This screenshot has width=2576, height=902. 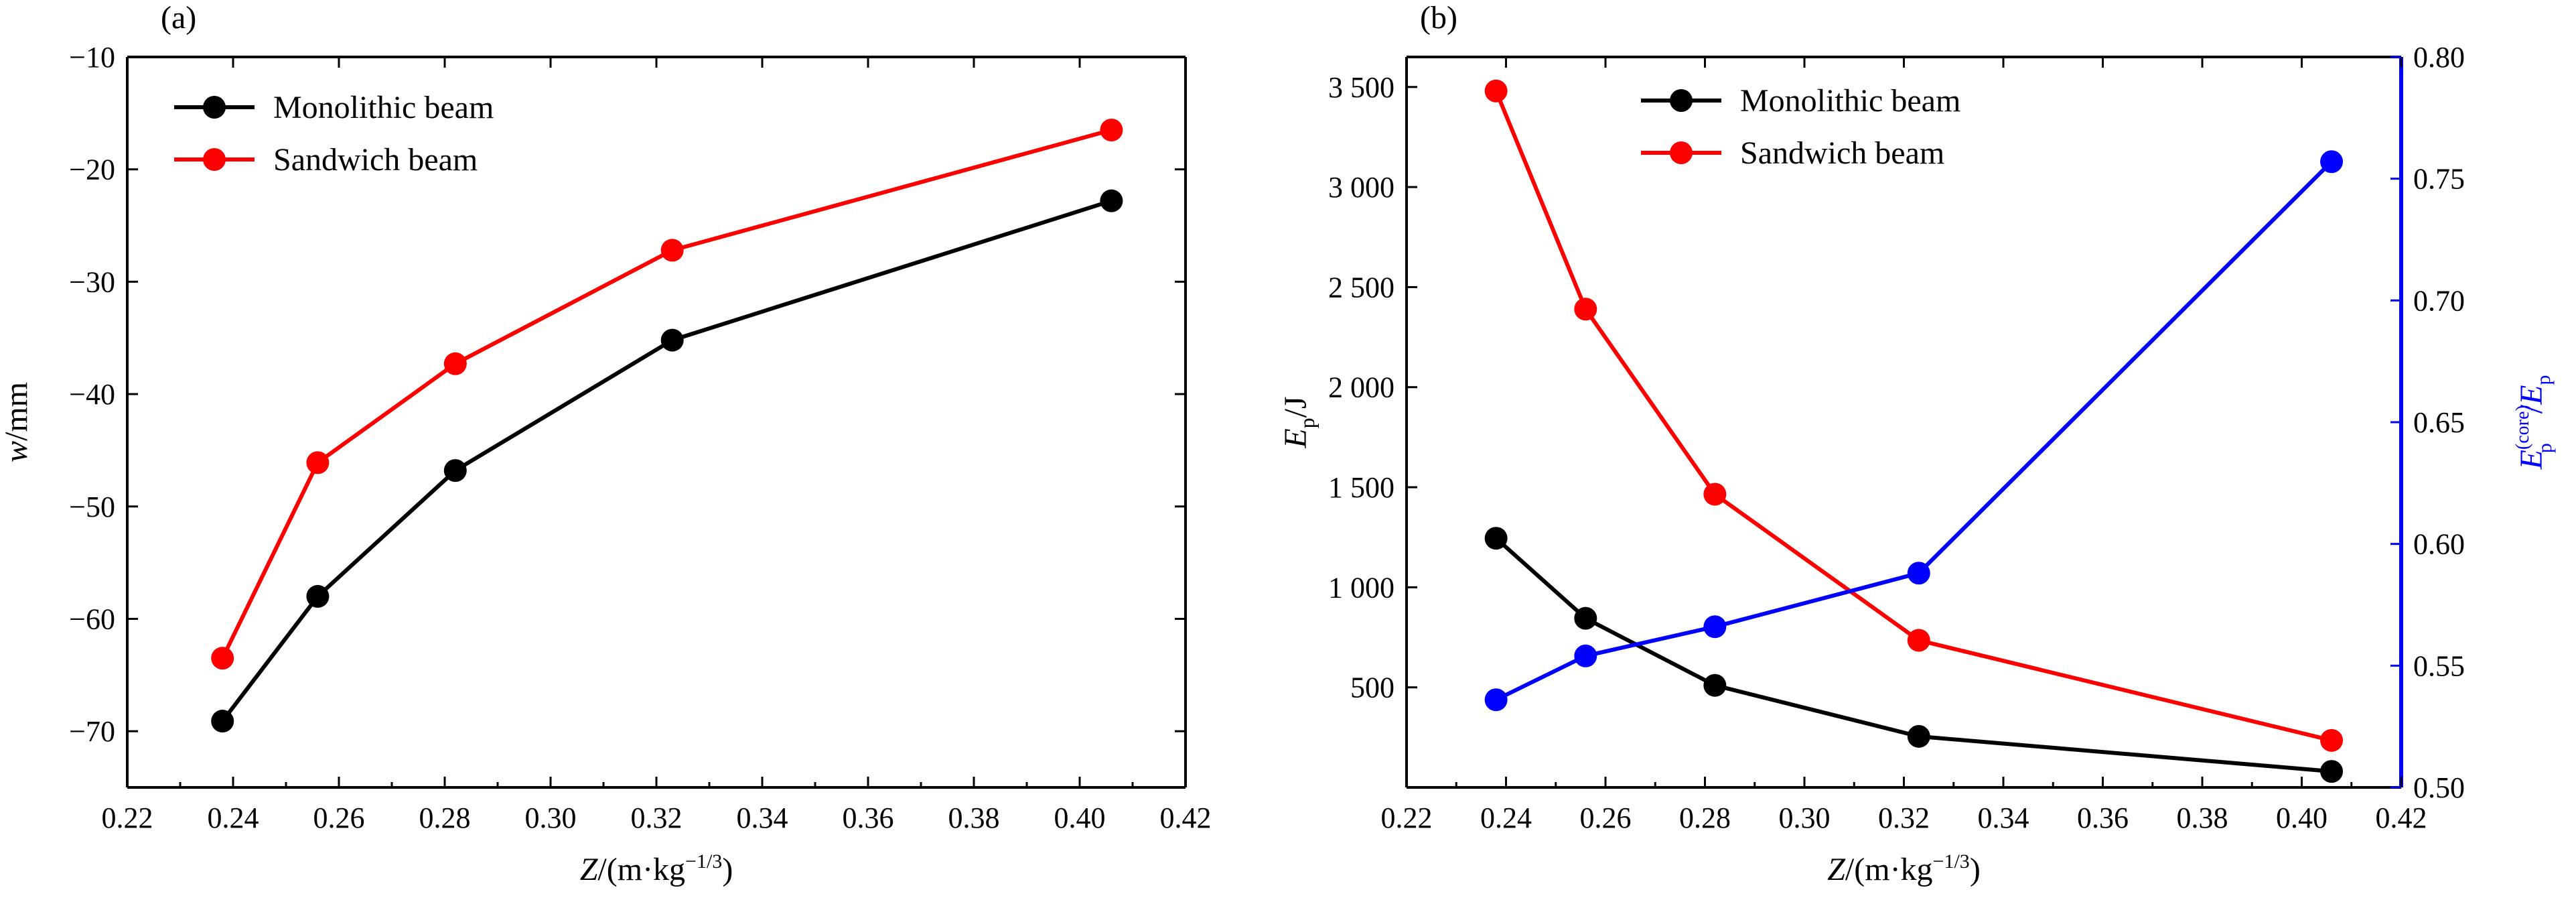 What do you see at coordinates (92, 394) in the screenshot?
I see `y-tick-label: −40` at bounding box center [92, 394].